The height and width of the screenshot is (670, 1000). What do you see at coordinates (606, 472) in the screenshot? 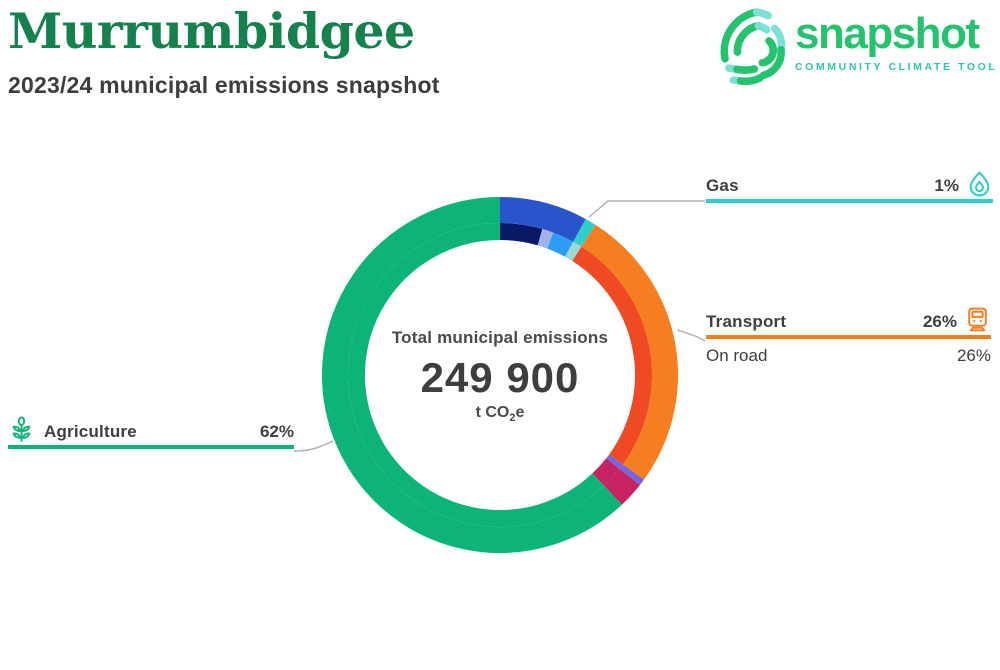
I see `donut-segment-magenta-sub` at bounding box center [606, 472].